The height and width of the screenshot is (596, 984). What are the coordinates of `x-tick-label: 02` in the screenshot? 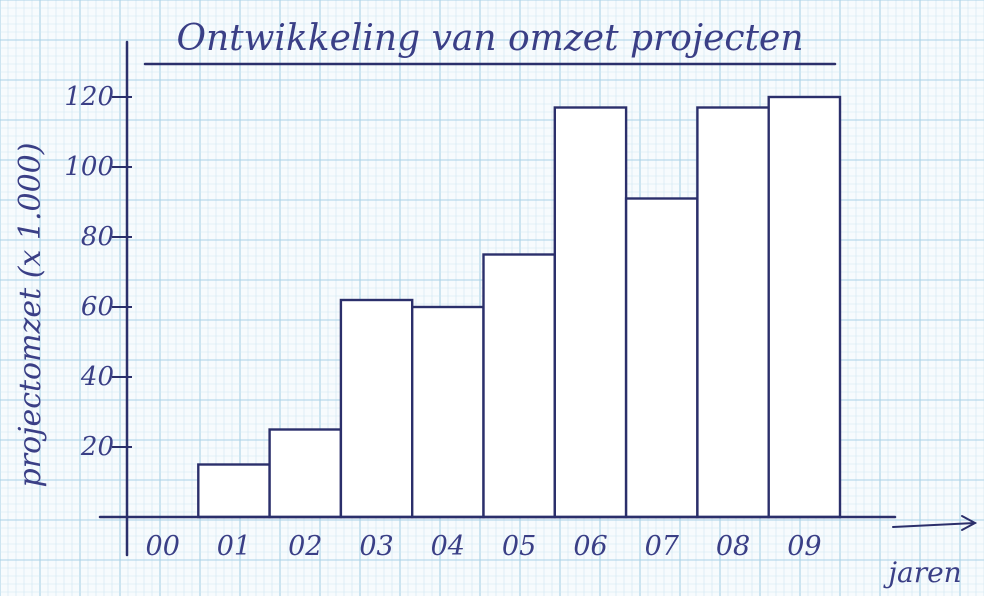 It's located at (305, 546).